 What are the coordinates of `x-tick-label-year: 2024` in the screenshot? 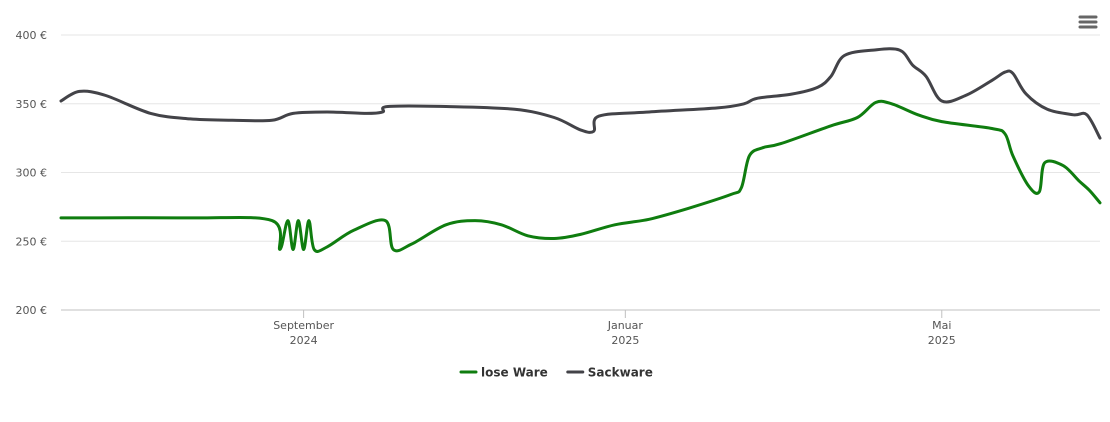 It's located at (304, 340).